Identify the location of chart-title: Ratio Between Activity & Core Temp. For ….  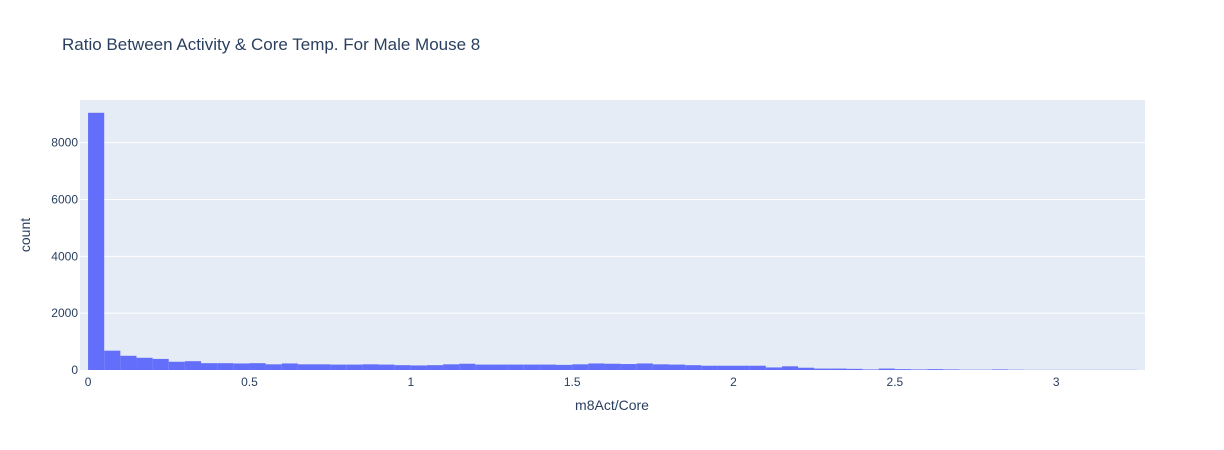
(271, 44).